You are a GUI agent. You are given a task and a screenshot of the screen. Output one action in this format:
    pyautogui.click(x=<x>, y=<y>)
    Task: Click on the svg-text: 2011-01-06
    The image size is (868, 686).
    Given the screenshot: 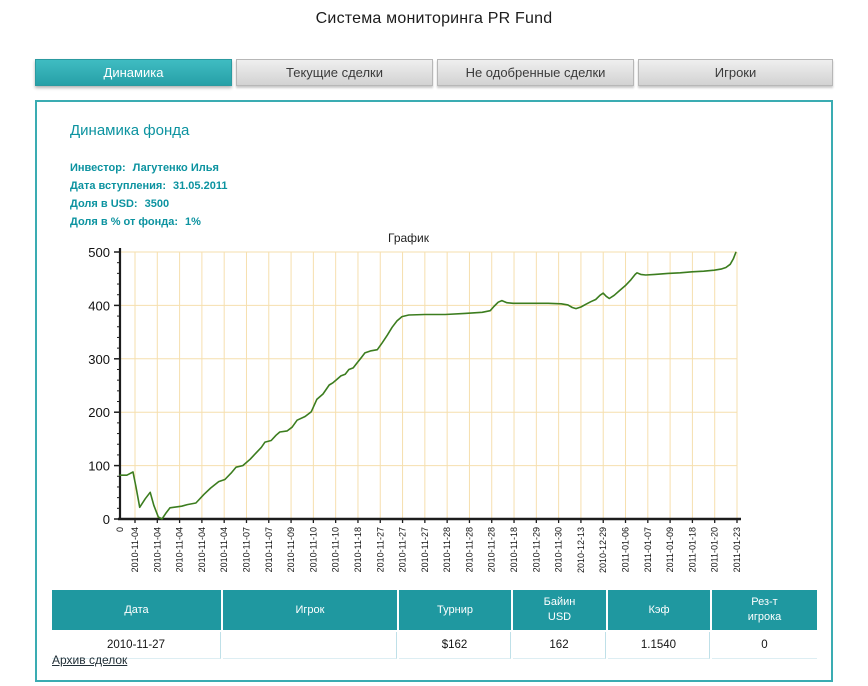 What is the action you would take?
    pyautogui.click(x=626, y=549)
    